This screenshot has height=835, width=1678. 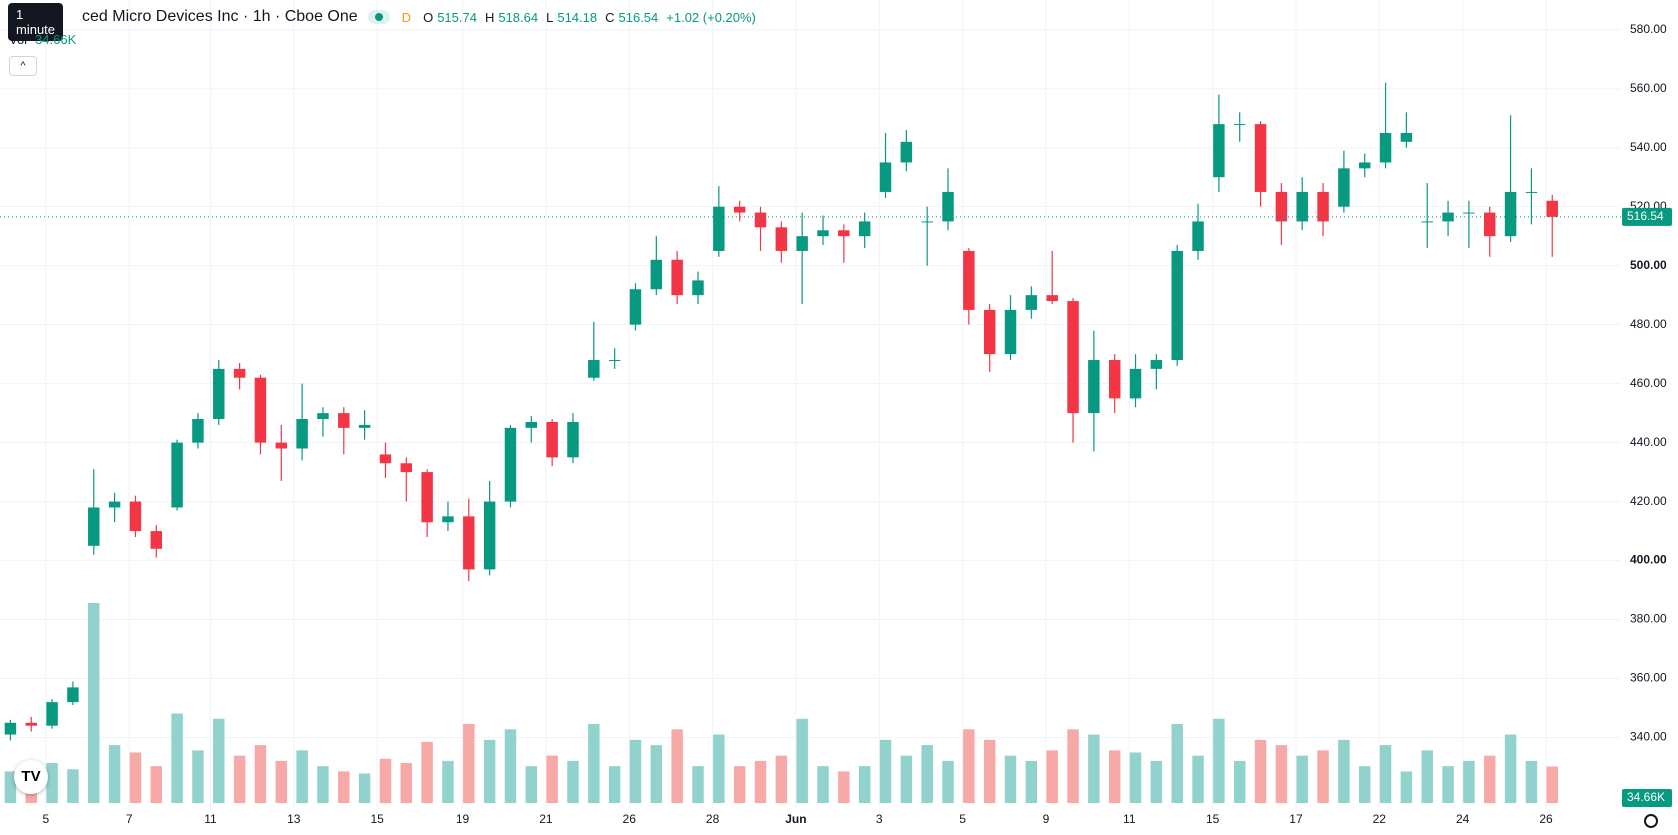 I want to click on x-tick-label: 17, so click(x=1296, y=819).